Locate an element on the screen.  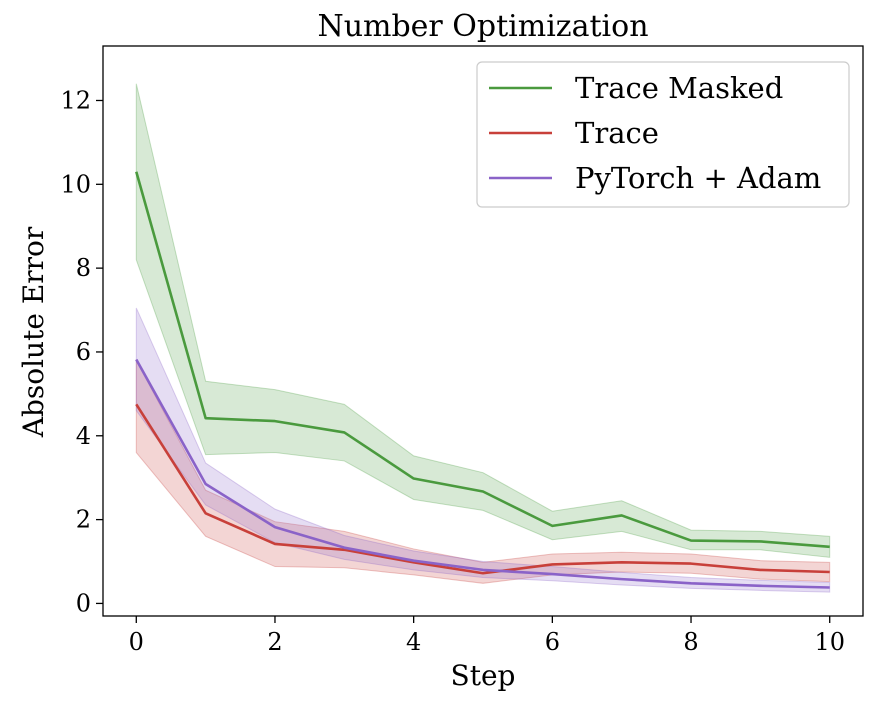
x-axis-ticks: 0 2 4 6 8 10 is located at coordinates (487, 636).